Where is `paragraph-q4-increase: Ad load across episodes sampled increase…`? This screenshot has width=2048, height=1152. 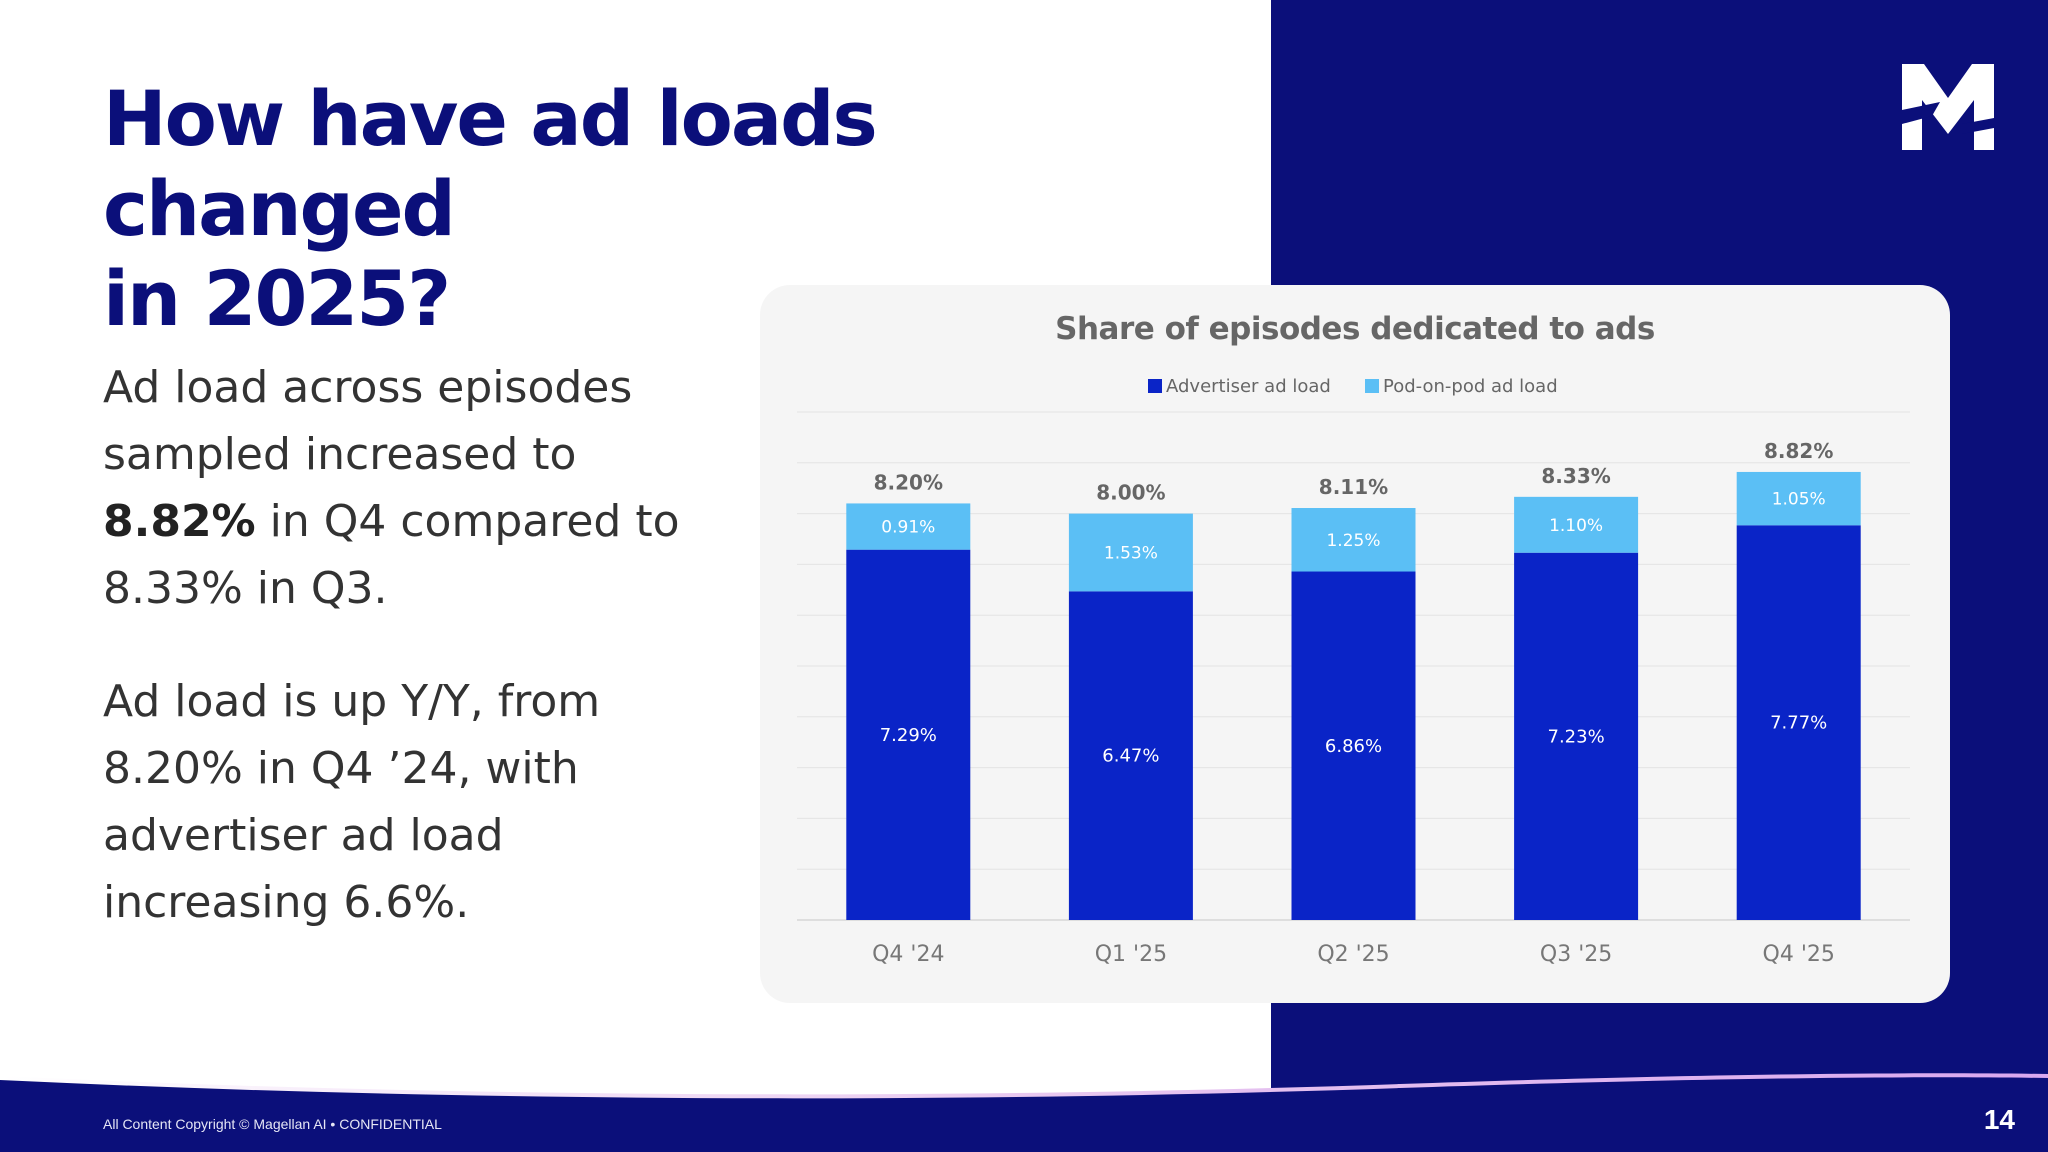 paragraph-q4-increase: Ad load across episodes sampled increase… is located at coordinates (403, 488).